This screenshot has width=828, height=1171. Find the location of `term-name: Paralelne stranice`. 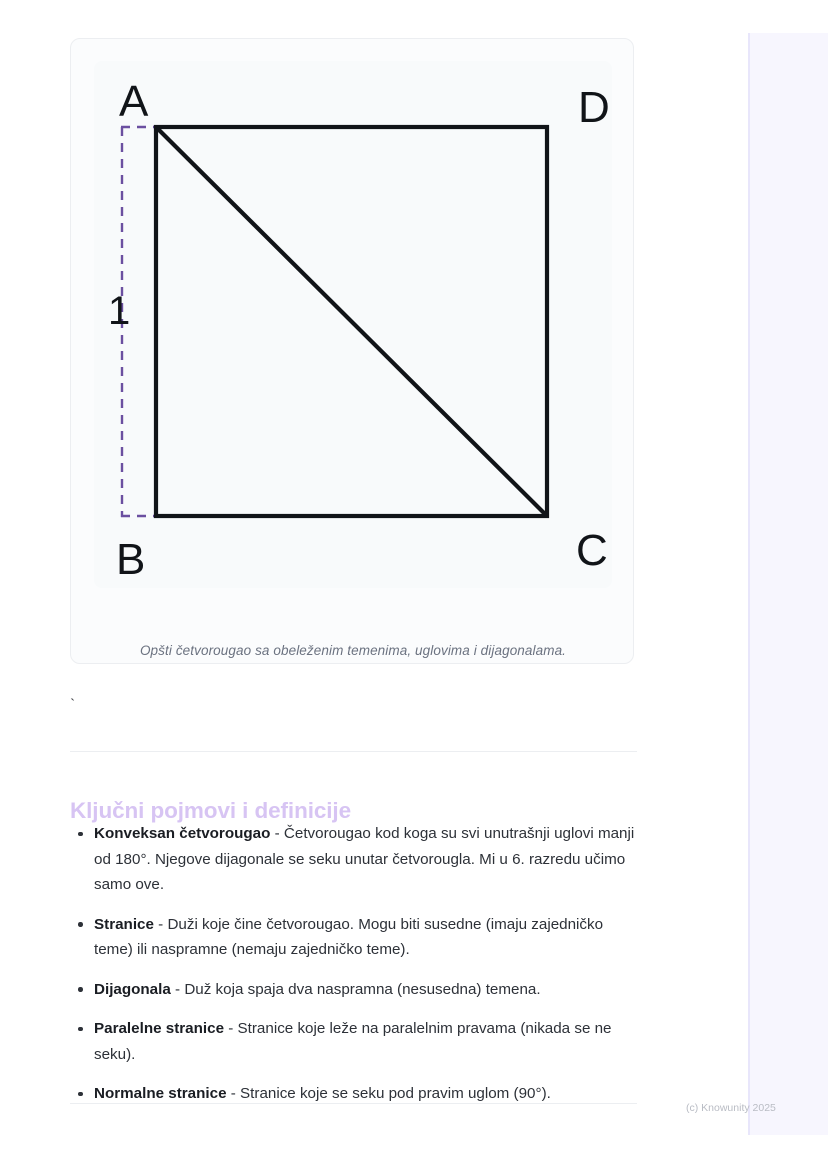

term-name: Paralelne stranice is located at coordinates (159, 1028).